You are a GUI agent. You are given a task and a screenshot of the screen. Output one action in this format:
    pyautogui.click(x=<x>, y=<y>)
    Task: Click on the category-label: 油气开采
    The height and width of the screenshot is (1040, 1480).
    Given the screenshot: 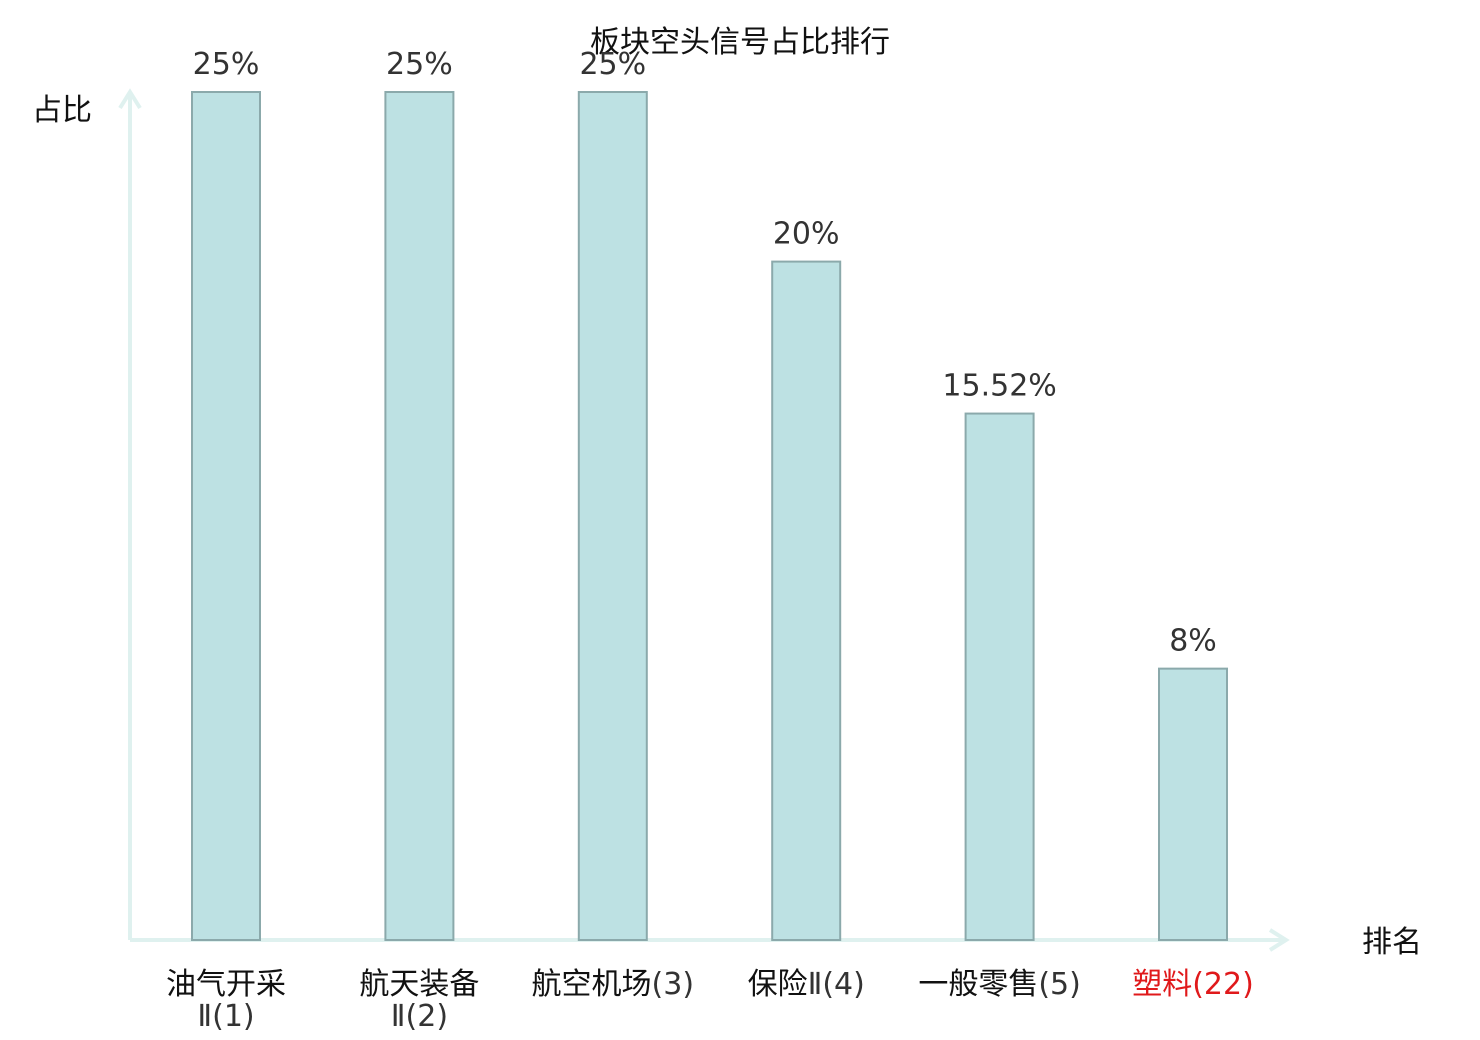 What is the action you would take?
    pyautogui.click(x=226, y=984)
    